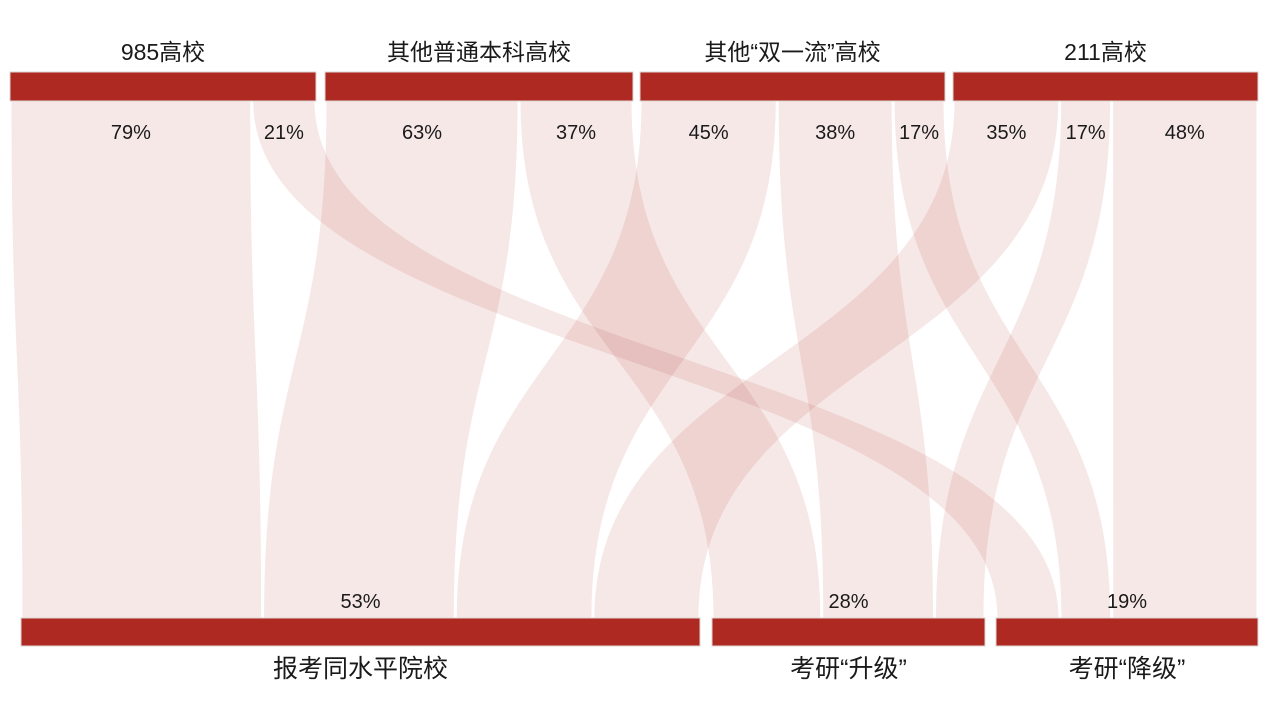  Describe the element at coordinates (1023, 359) in the screenshot. I see `sankey-flow-211-to-upgrade` at that location.